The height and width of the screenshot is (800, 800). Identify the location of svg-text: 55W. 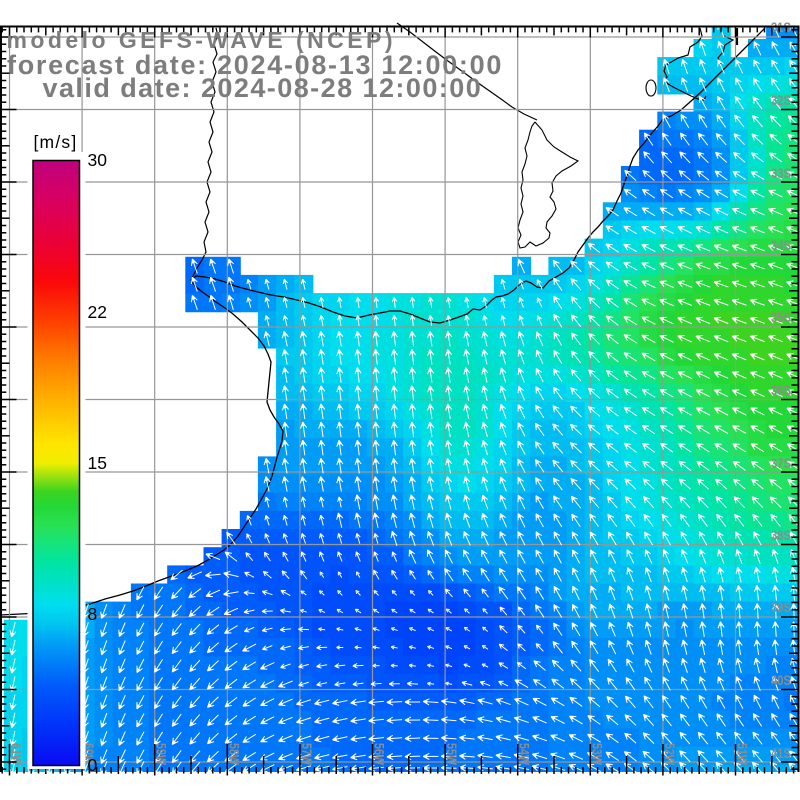
(451, 754).